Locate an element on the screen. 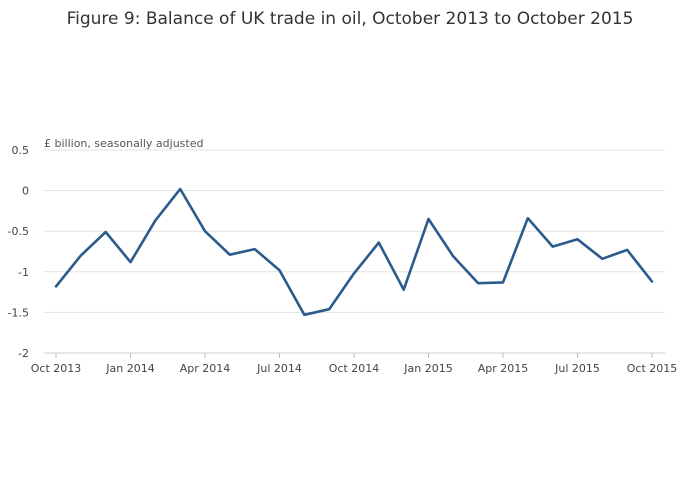 This screenshot has width=700, height=502. x-tick-label: Oct 2014 is located at coordinates (354, 368).